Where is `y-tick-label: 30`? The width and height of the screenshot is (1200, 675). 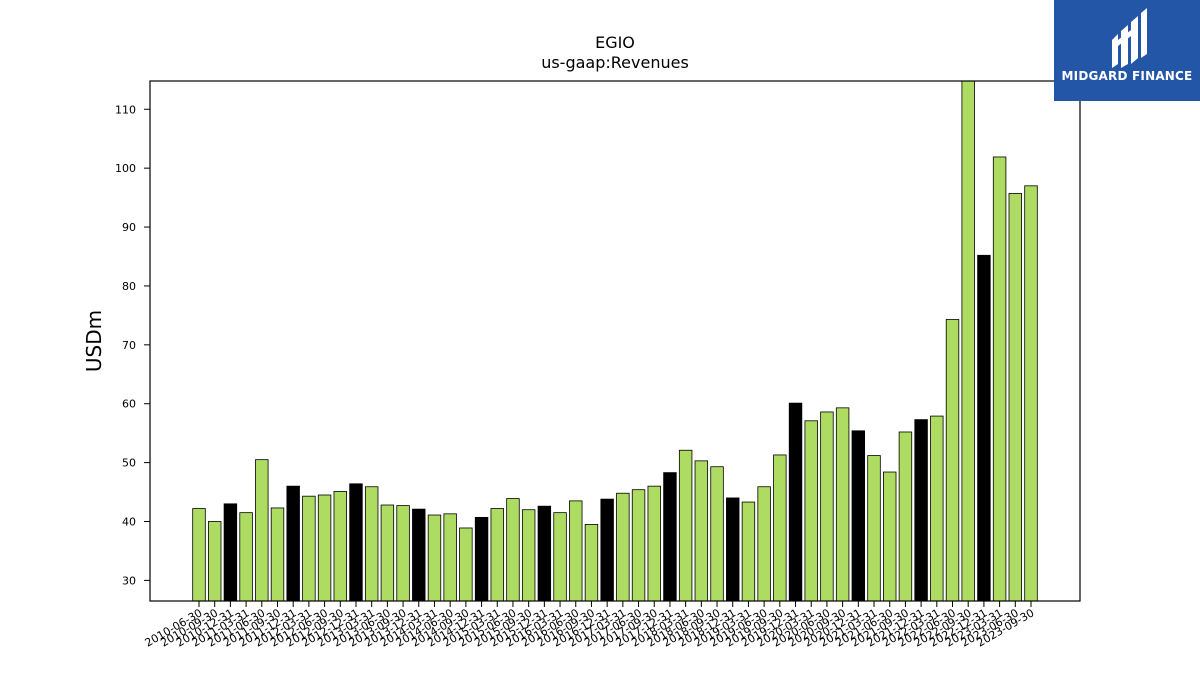
y-tick-label: 30 is located at coordinates (129, 580).